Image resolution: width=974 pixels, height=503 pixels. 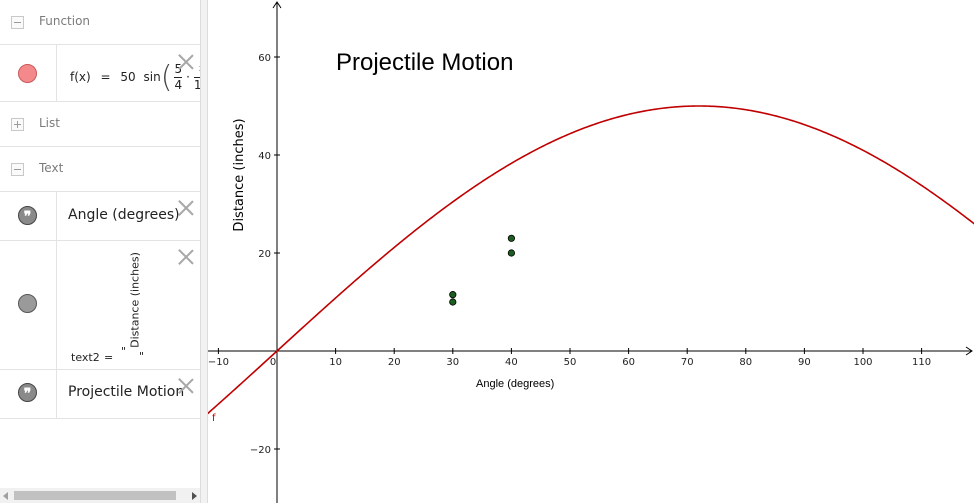 What do you see at coordinates (5, 496) in the screenshot?
I see `scroll-left-arrow-icon` at bounding box center [5, 496].